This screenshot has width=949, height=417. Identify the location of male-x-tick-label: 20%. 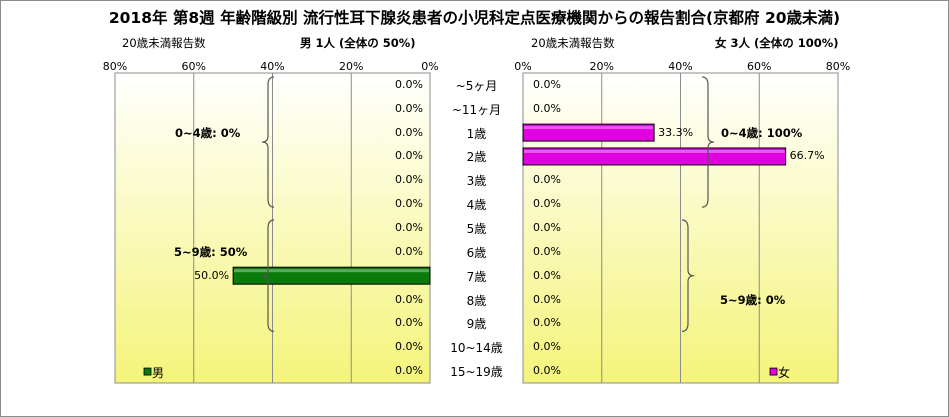
(351, 66).